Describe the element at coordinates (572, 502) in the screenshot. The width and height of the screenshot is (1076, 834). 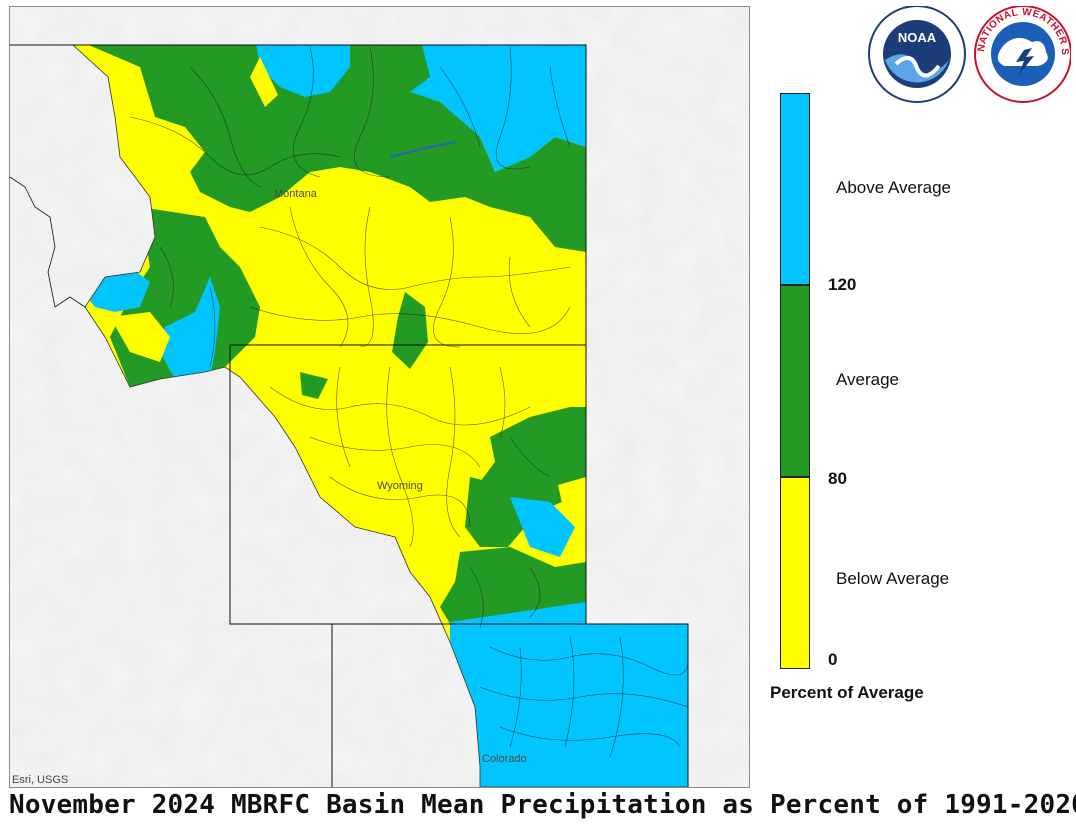
I see `below-average-pocket-east` at that location.